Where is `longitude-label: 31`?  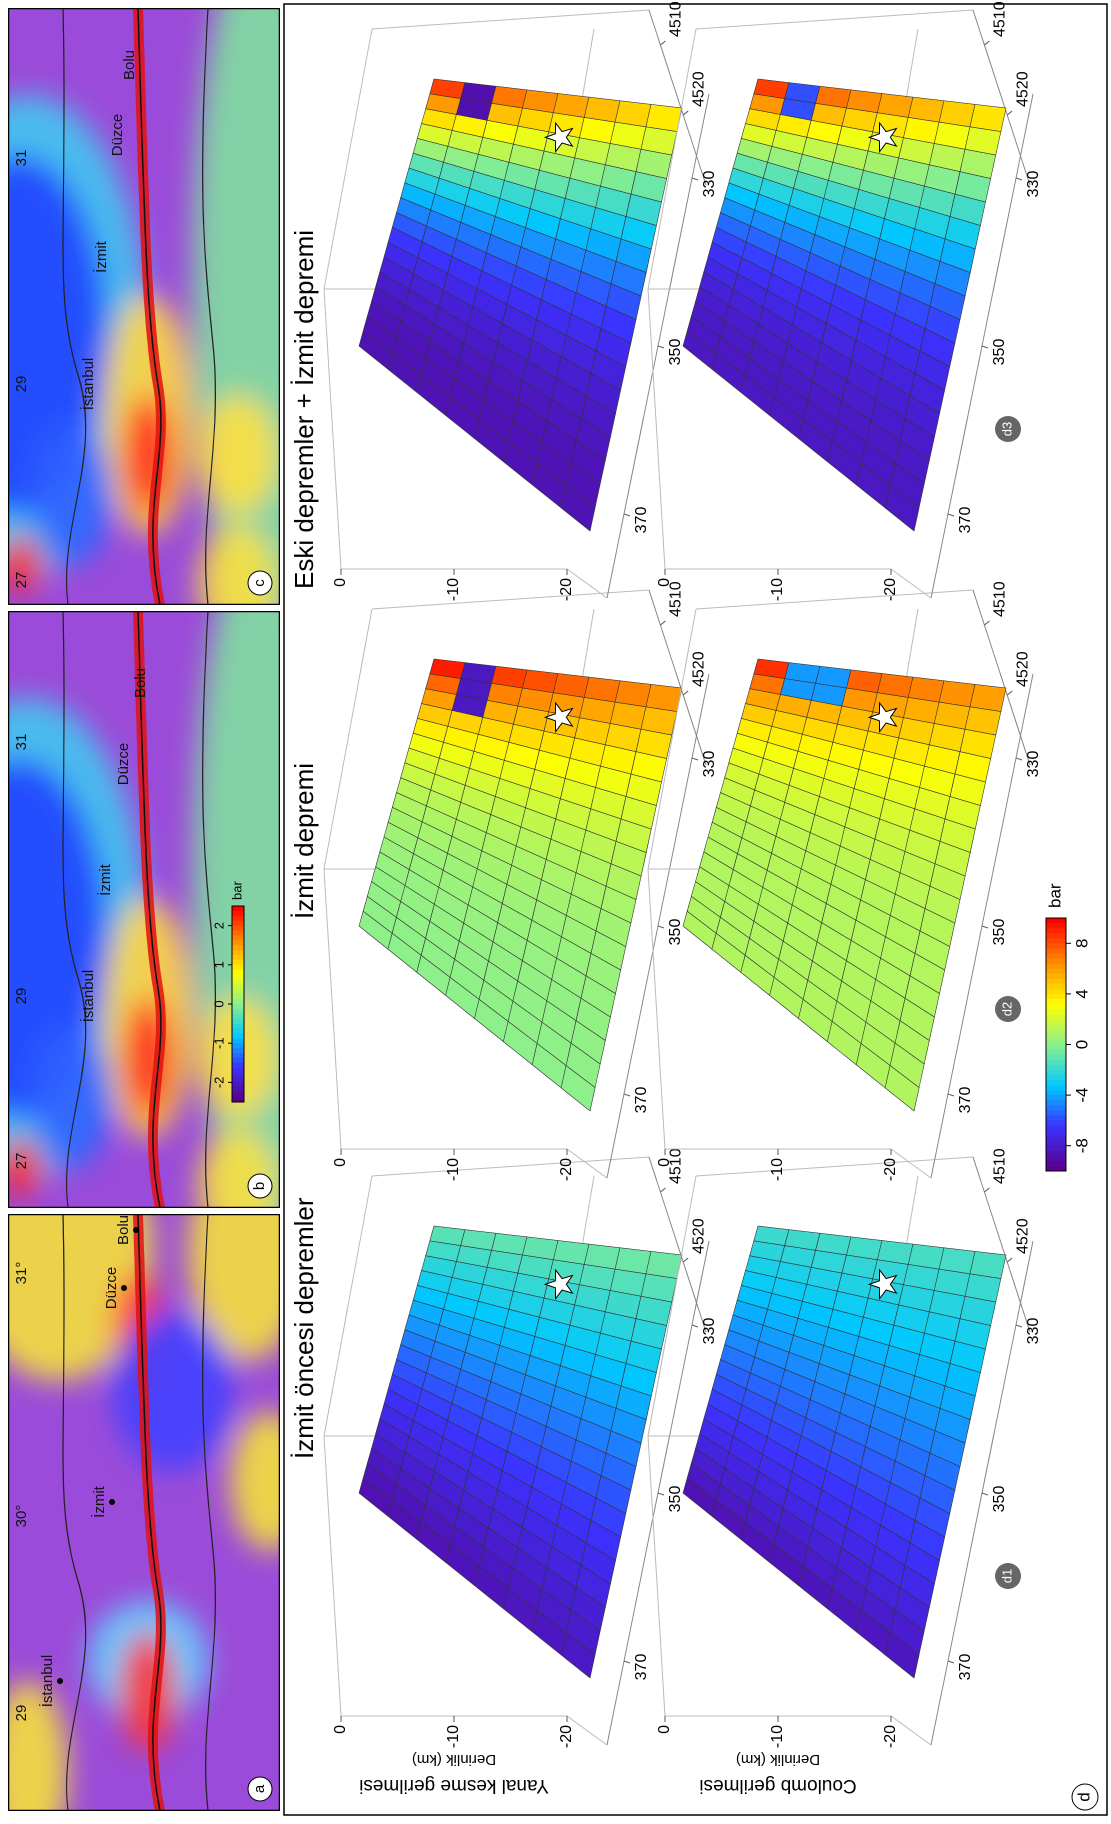 longitude-label: 31 is located at coordinates (21, 158).